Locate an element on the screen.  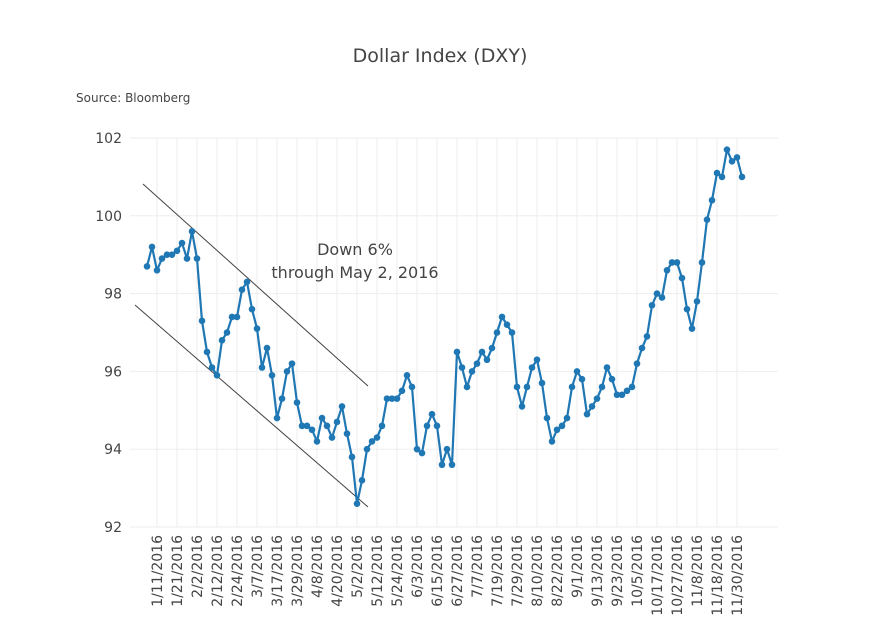
x-tick-label: 9/23/2016 is located at coordinates (618, 571).